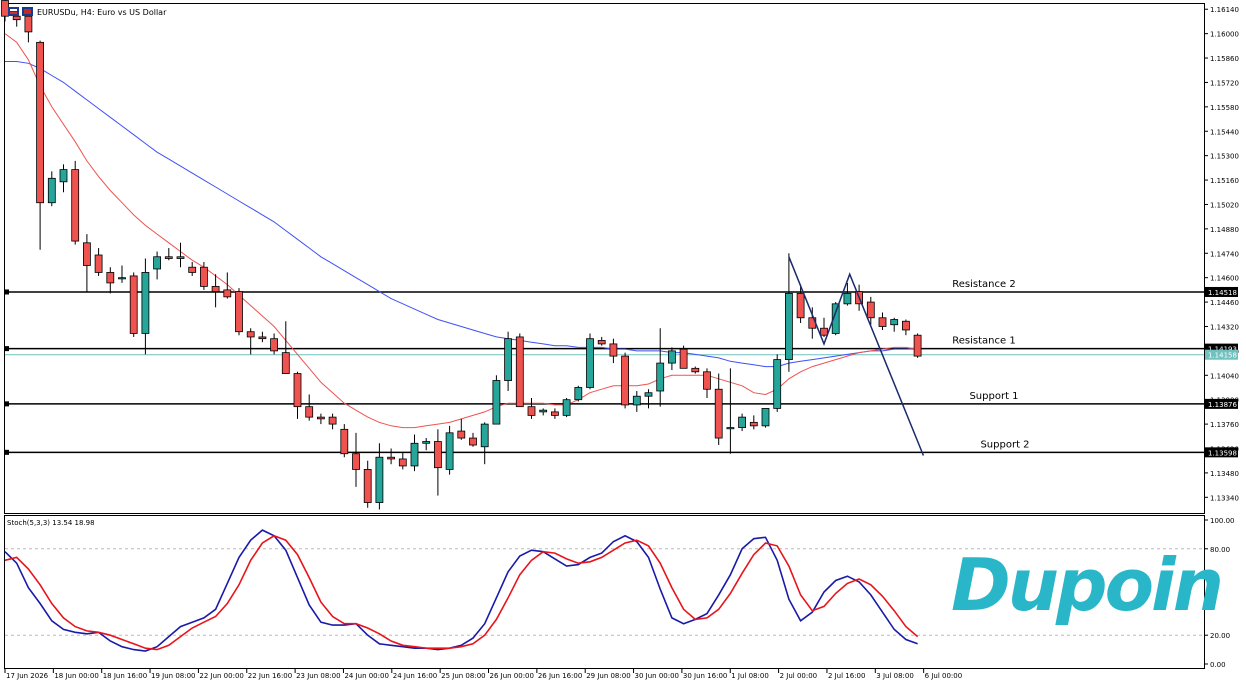 The image size is (1246, 688). I want to click on time-tick-label: 2 Jul 00:00, so click(799, 676).